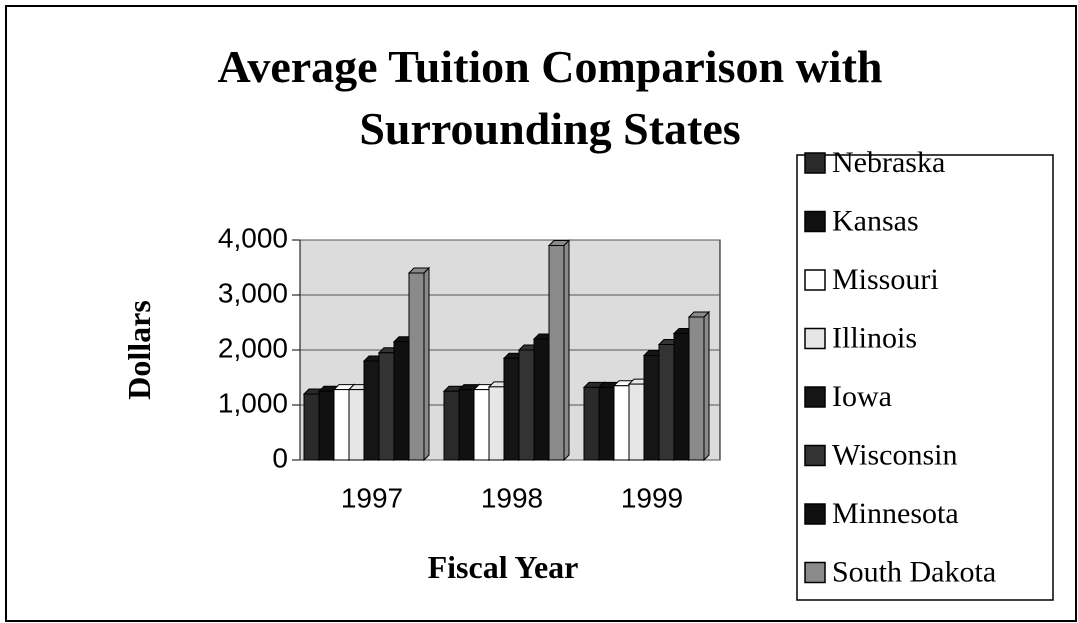 Image resolution: width=1078 pixels, height=623 pixels. Describe the element at coordinates (280, 457) in the screenshot. I see `y-tick-label: 0` at that location.